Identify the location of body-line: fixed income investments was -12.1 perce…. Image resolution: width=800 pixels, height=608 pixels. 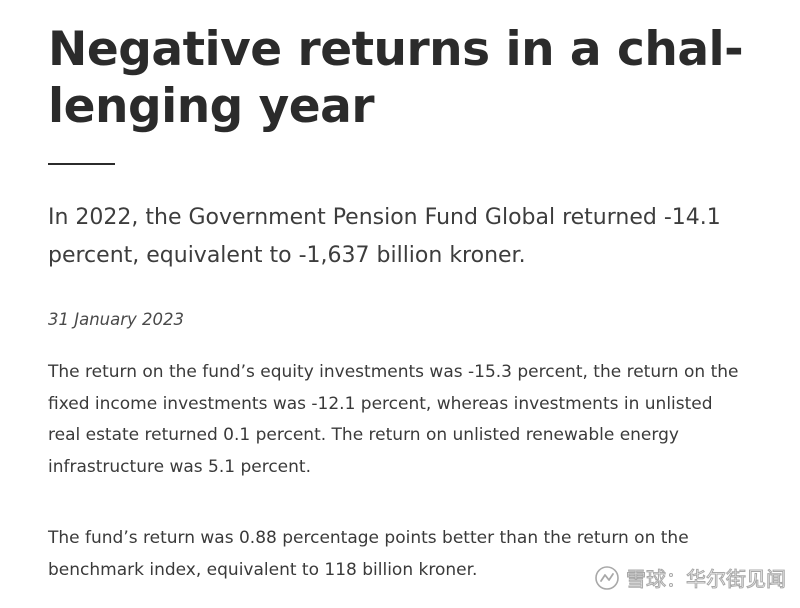
(380, 403).